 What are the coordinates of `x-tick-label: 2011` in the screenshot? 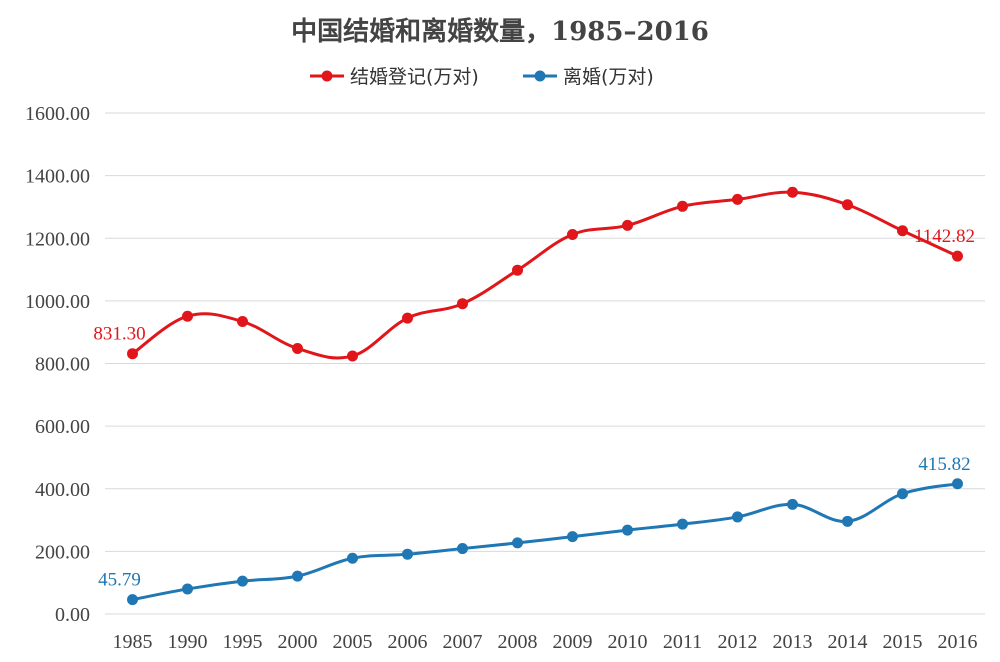 It's located at (682, 642).